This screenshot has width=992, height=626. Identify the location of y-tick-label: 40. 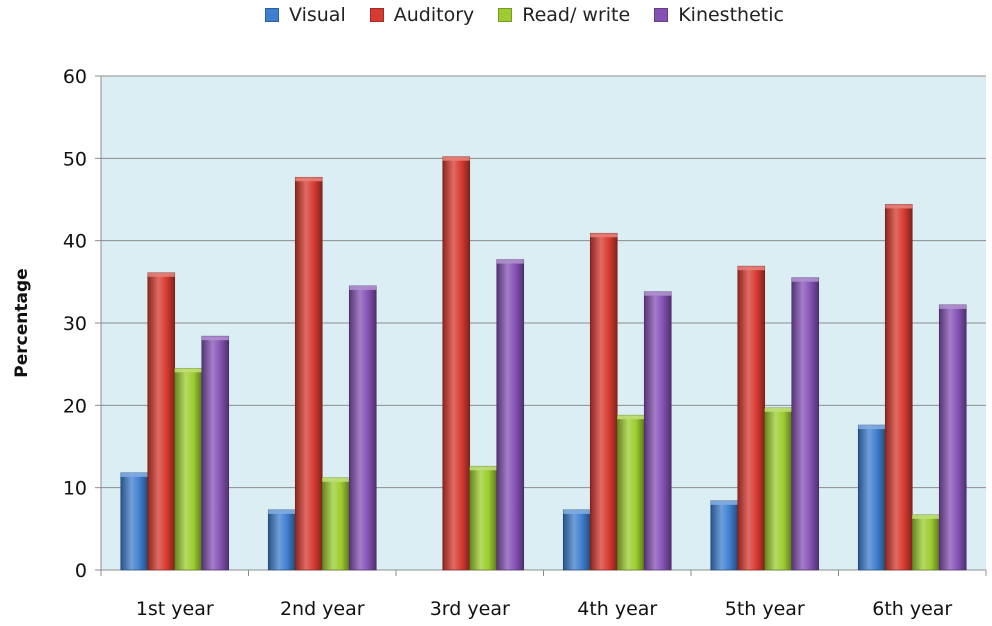
(75, 242).